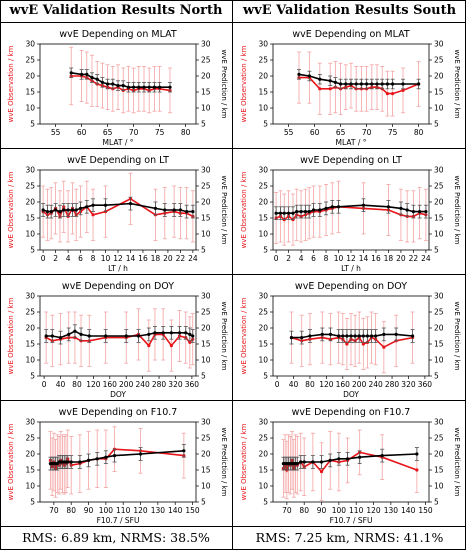 This screenshot has width=466, height=550. What do you see at coordinates (110, 384) in the screenshot?
I see `x-tick-label: 160` at bounding box center [110, 384].